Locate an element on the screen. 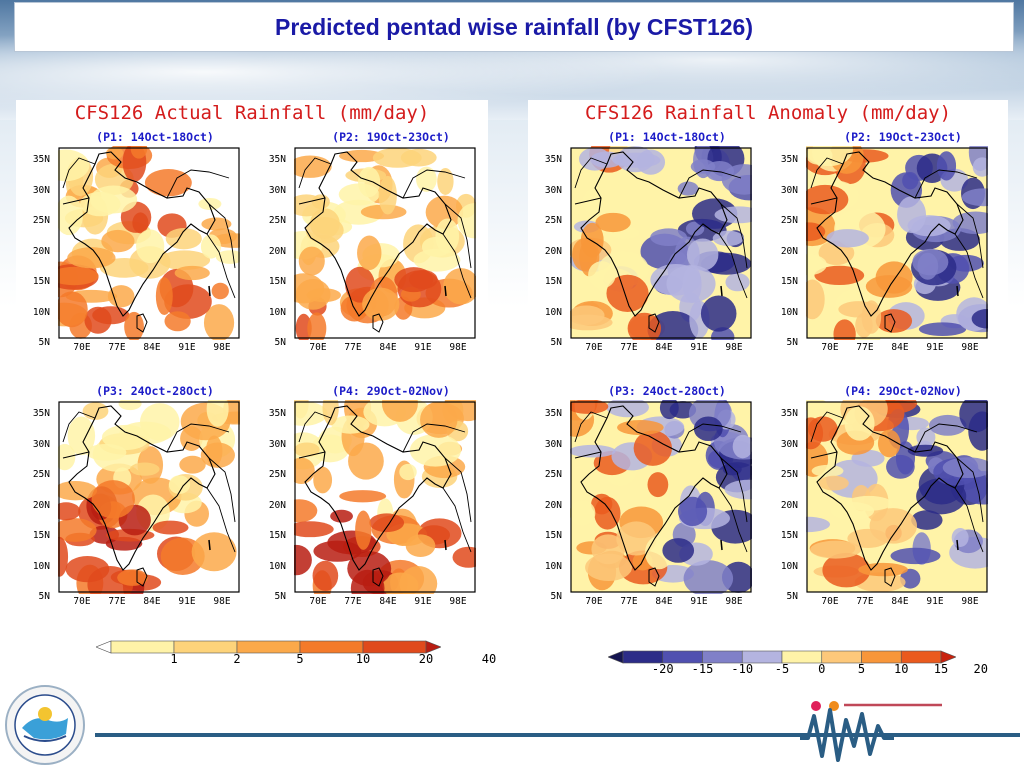 The height and width of the screenshot is (768, 1024). colorbar-tick-label: 40 is located at coordinates (489, 659).